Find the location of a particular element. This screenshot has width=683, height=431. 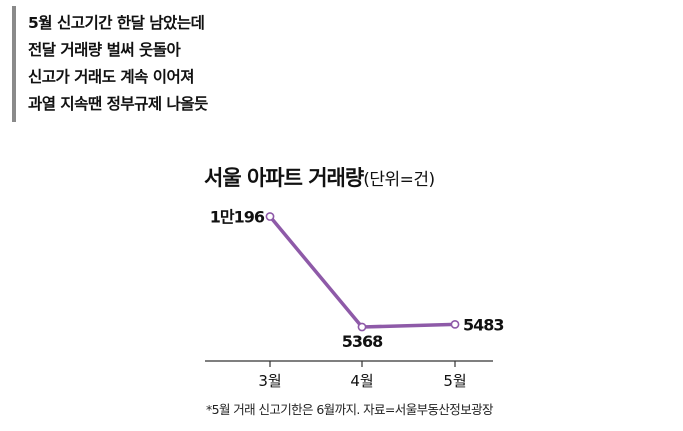

summary-line-4: 과열 지속땐 정부규제 나올듯 is located at coordinates (118, 104).